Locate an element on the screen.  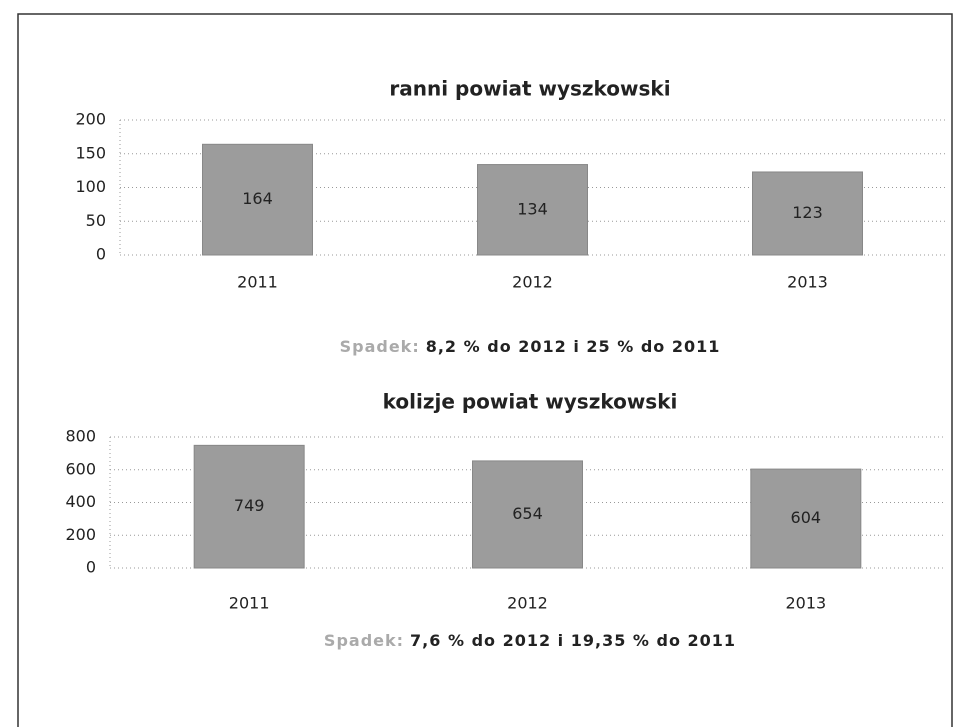
y-tick-label: 50 is located at coordinates (96, 220).